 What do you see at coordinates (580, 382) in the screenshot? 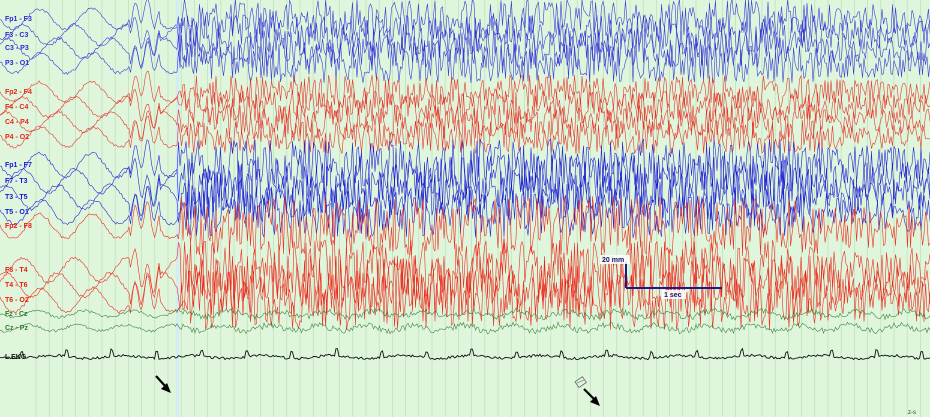
I see `muscle-artifact-icon` at bounding box center [580, 382].